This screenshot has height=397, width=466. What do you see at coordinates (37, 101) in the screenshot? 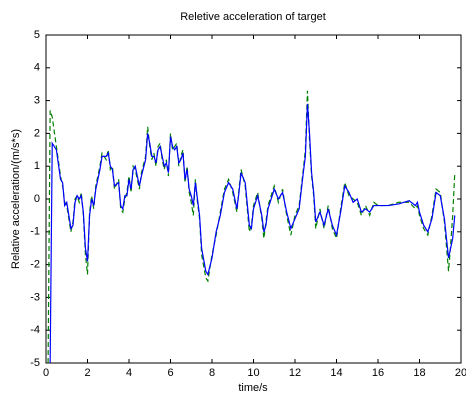
I see `y-tick-label: 3` at bounding box center [37, 101].